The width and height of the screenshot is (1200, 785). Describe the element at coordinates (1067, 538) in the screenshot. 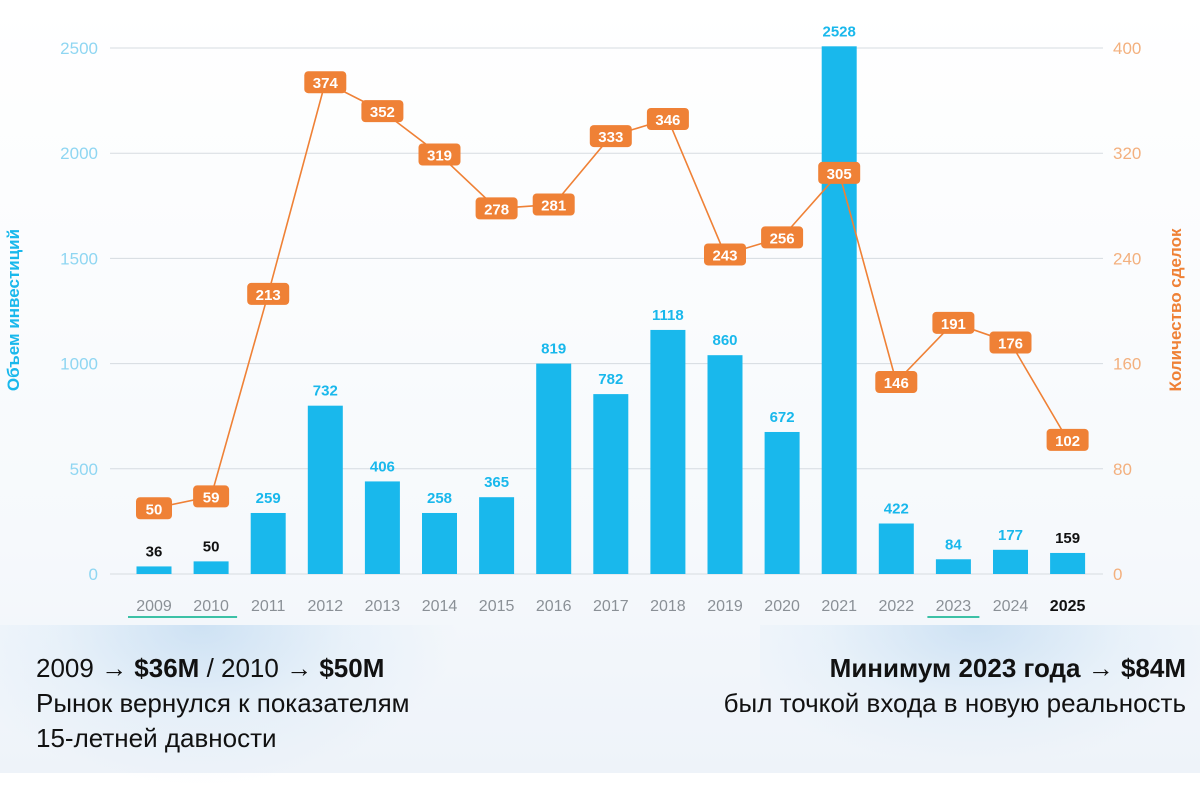

I see `bar-value-label-2025: 159` at that location.